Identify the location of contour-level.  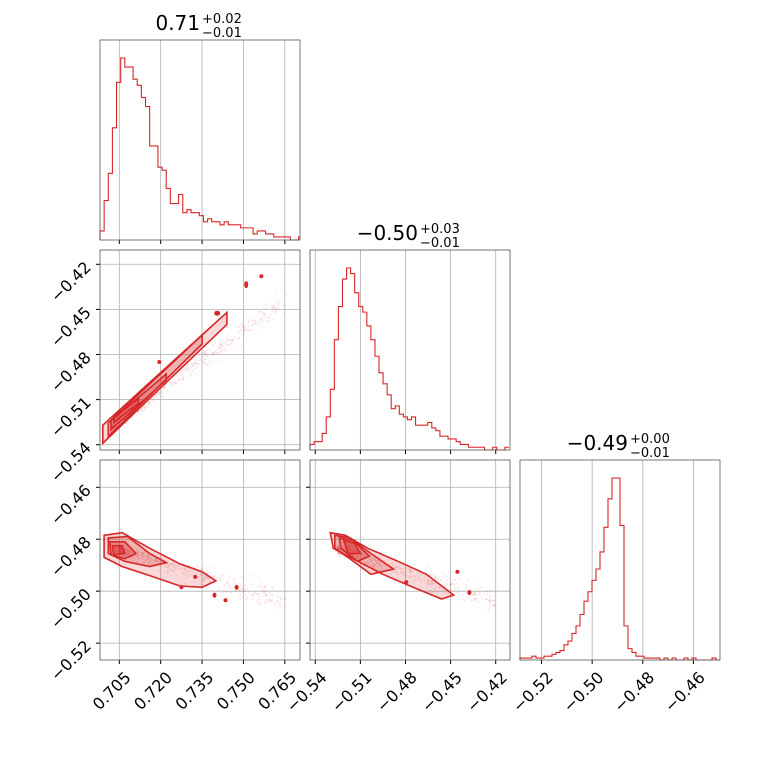
(352, 547).